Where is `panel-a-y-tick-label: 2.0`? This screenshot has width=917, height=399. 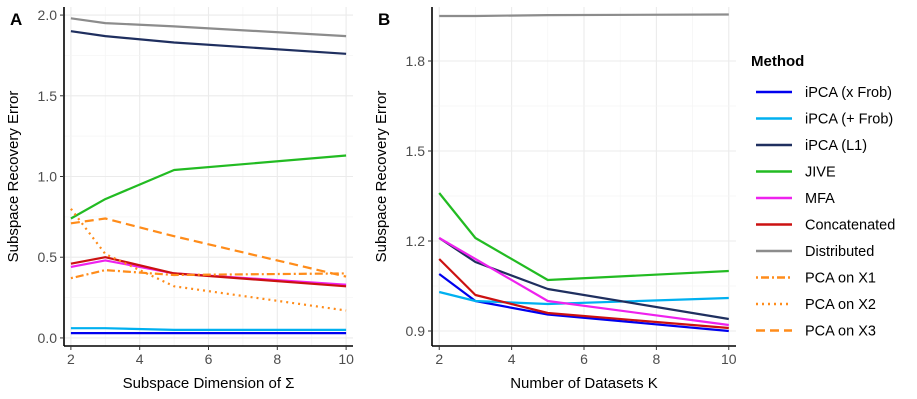
panel-a-y-tick-label: 2.0 is located at coordinates (48, 15).